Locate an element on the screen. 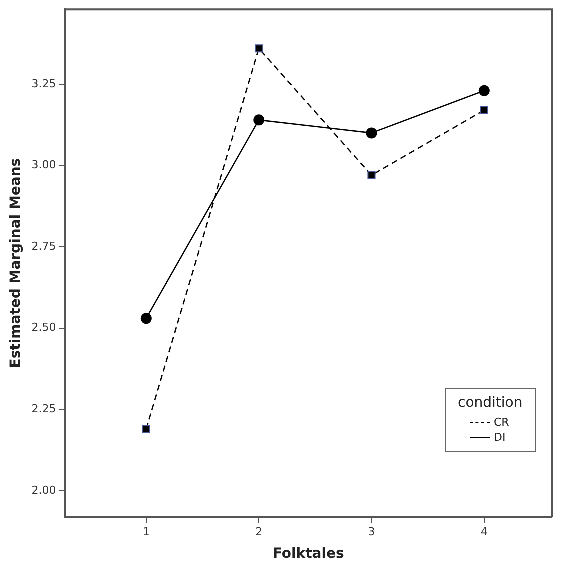 The width and height of the screenshot is (562, 571). x-tick-label: 2 is located at coordinates (259, 531).